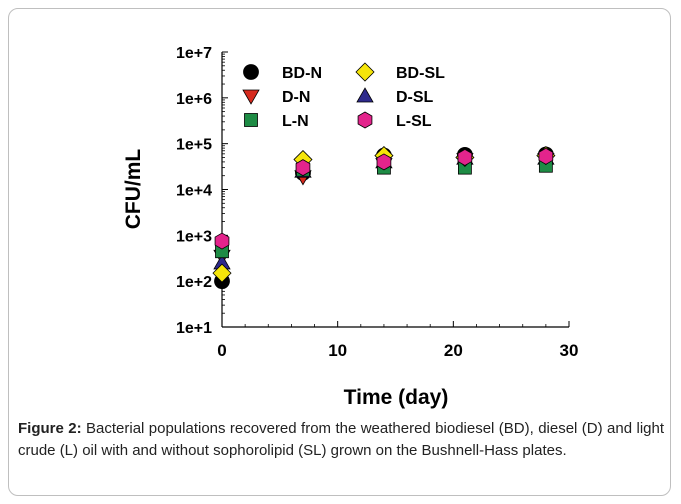 Image resolution: width=681 pixels, height=504 pixels. Describe the element at coordinates (133, 189) in the screenshot. I see `y-axis-label: CFU/mL` at that location.